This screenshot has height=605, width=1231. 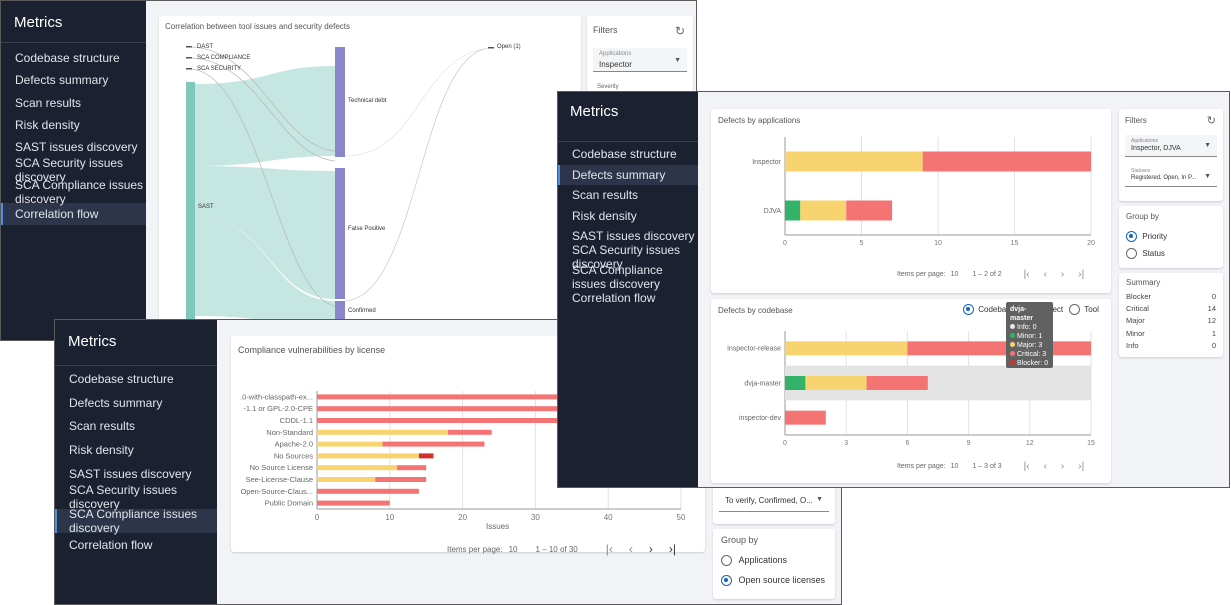 I want to click on bar-segment-blocker, so click(x=426, y=456).